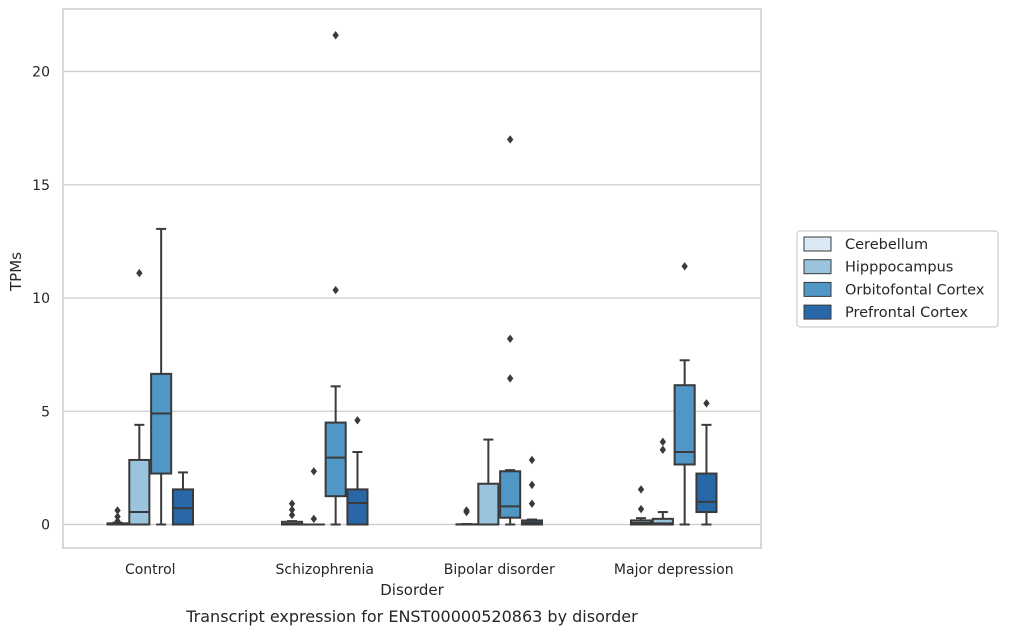 This screenshot has width=1009, height=634. I want to click on x-axis-label: Disorder, so click(412, 590).